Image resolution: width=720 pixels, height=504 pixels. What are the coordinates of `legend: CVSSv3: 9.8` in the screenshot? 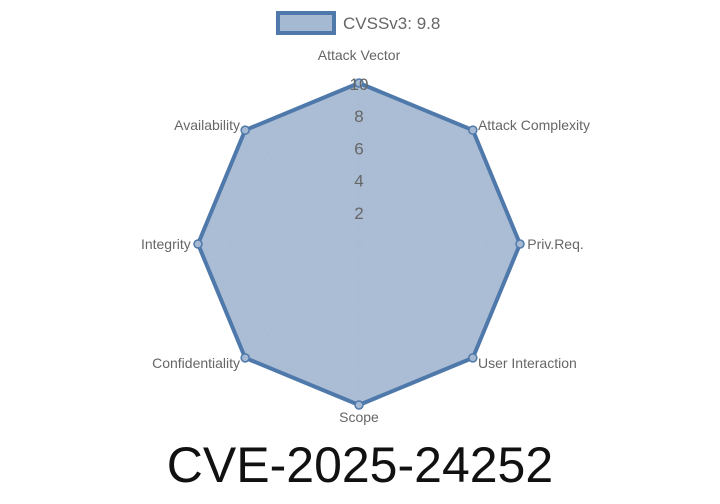 It's located at (358, 23).